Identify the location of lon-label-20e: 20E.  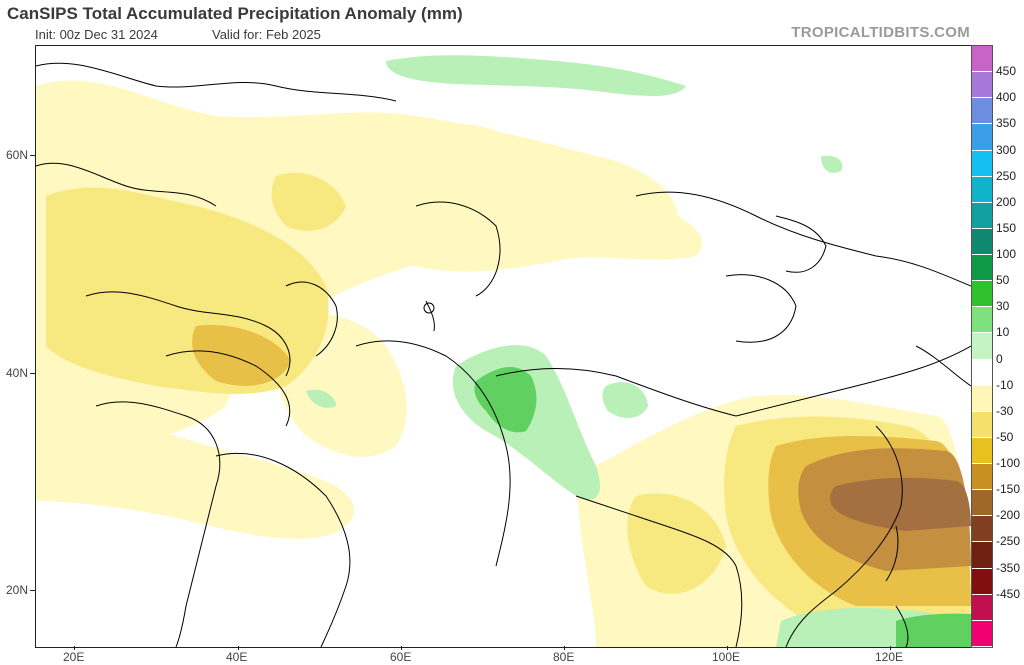
(74, 657).